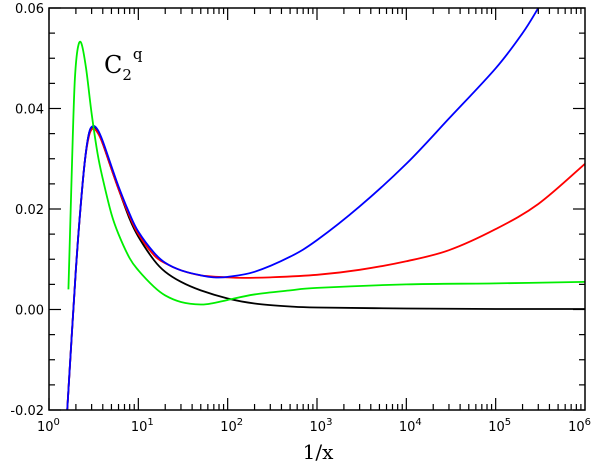 The height and width of the screenshot is (468, 593). I want to click on x-tick-label-exponent: 0, so click(57, 422).